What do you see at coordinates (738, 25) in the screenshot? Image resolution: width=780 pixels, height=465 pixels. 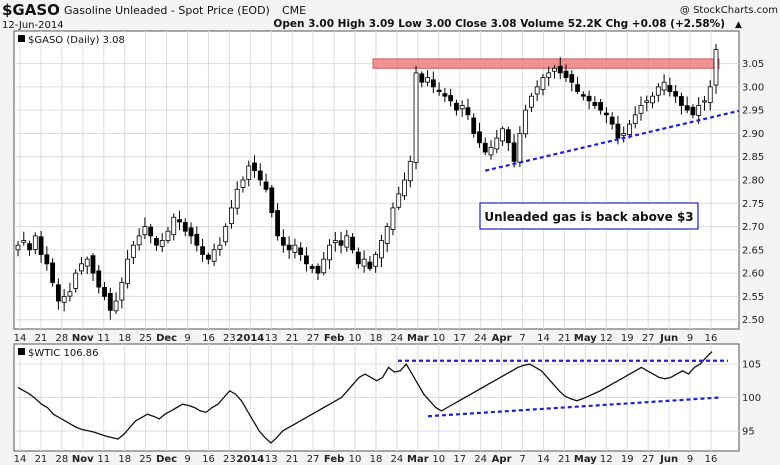 I see `quote-arrow-icon: ▲` at bounding box center [738, 25].